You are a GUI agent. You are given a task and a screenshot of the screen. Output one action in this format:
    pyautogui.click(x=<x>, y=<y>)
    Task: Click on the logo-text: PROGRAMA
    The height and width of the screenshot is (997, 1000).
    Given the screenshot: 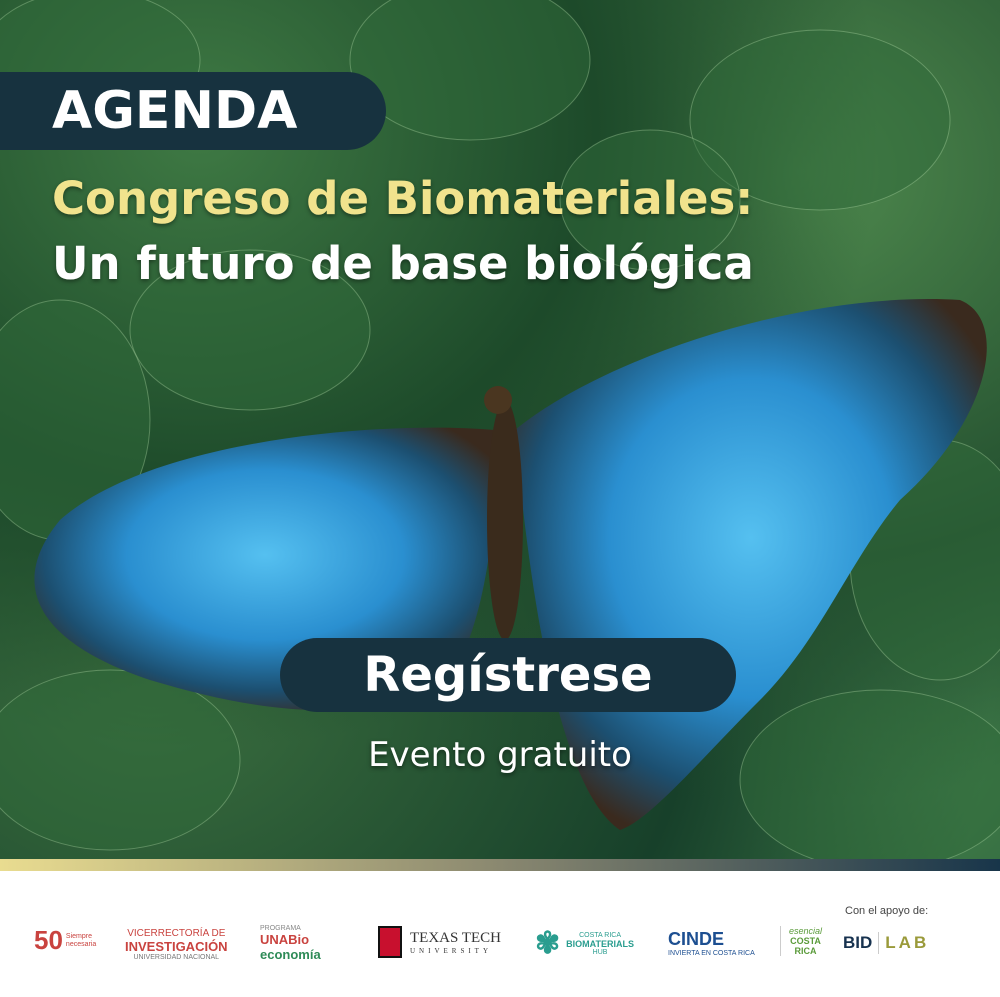 What is the action you would take?
    pyautogui.click(x=280, y=928)
    